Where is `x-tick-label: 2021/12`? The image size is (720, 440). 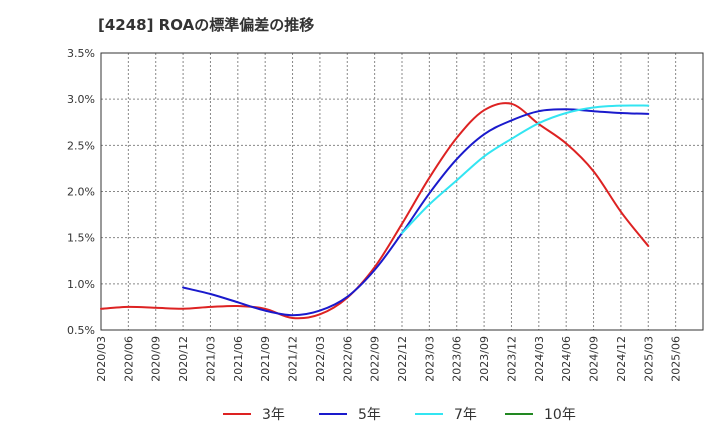
x-tick-label: 2021/12 is located at coordinates (293, 359).